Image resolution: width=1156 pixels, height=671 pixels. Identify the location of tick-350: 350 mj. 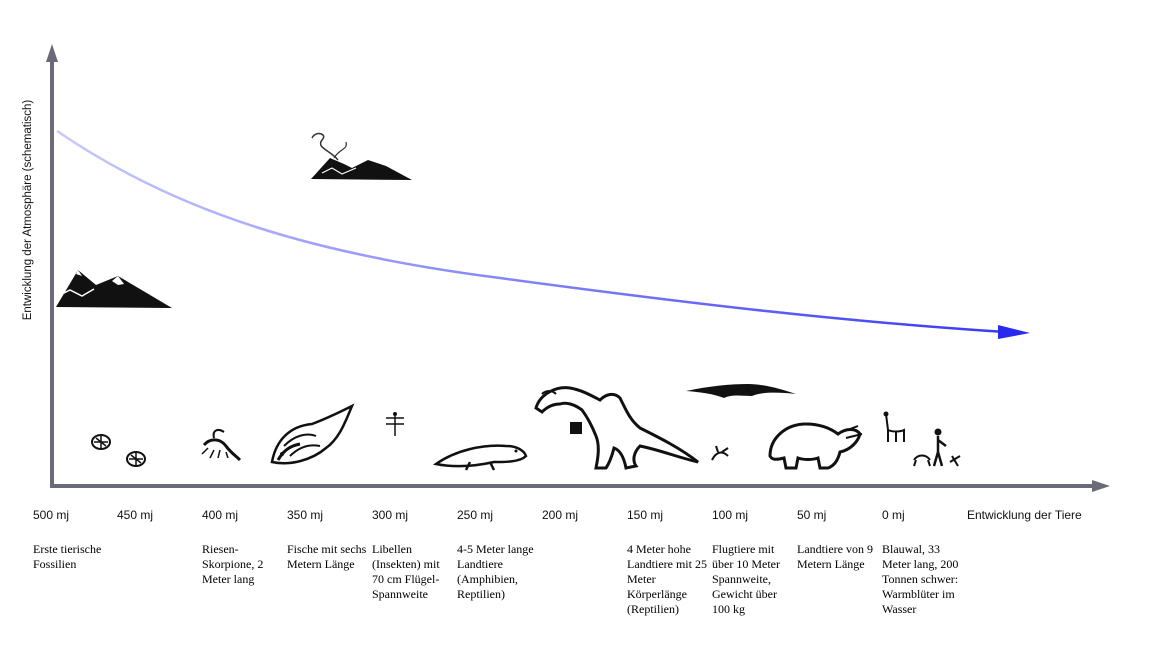
(305, 515).